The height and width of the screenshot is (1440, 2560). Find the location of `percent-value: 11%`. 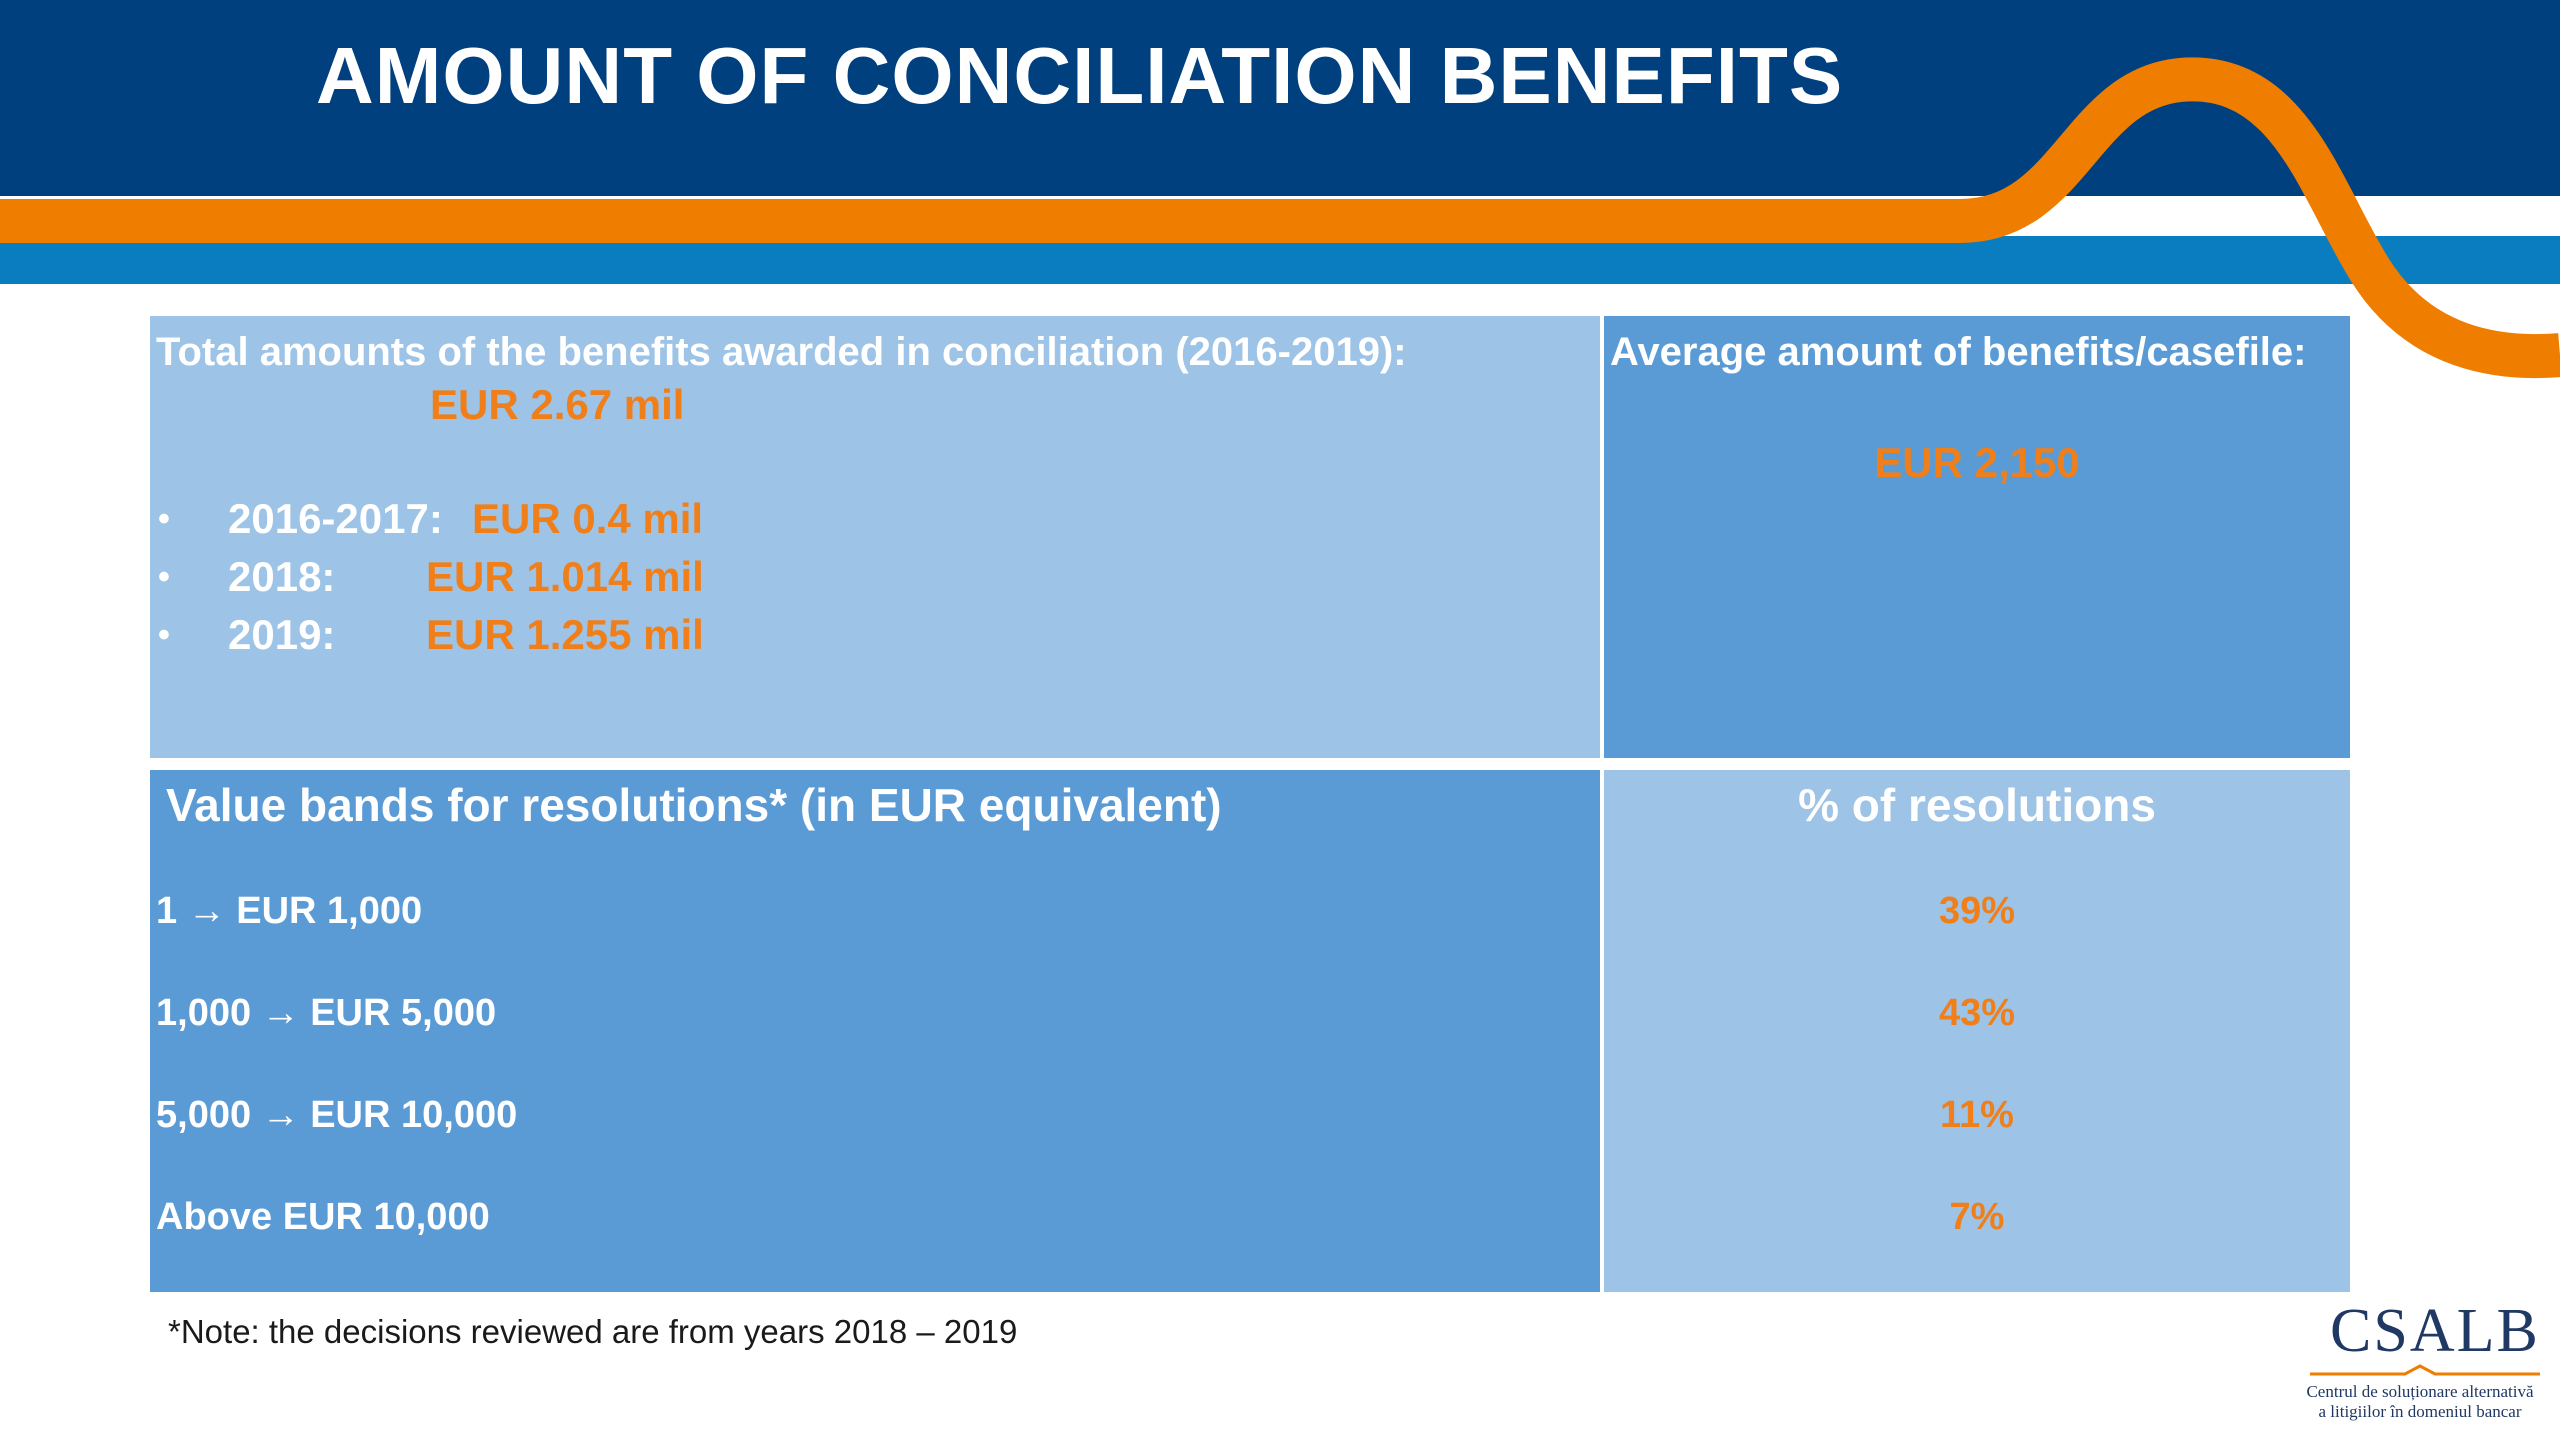

percent-value: 11% is located at coordinates (1977, 1115).